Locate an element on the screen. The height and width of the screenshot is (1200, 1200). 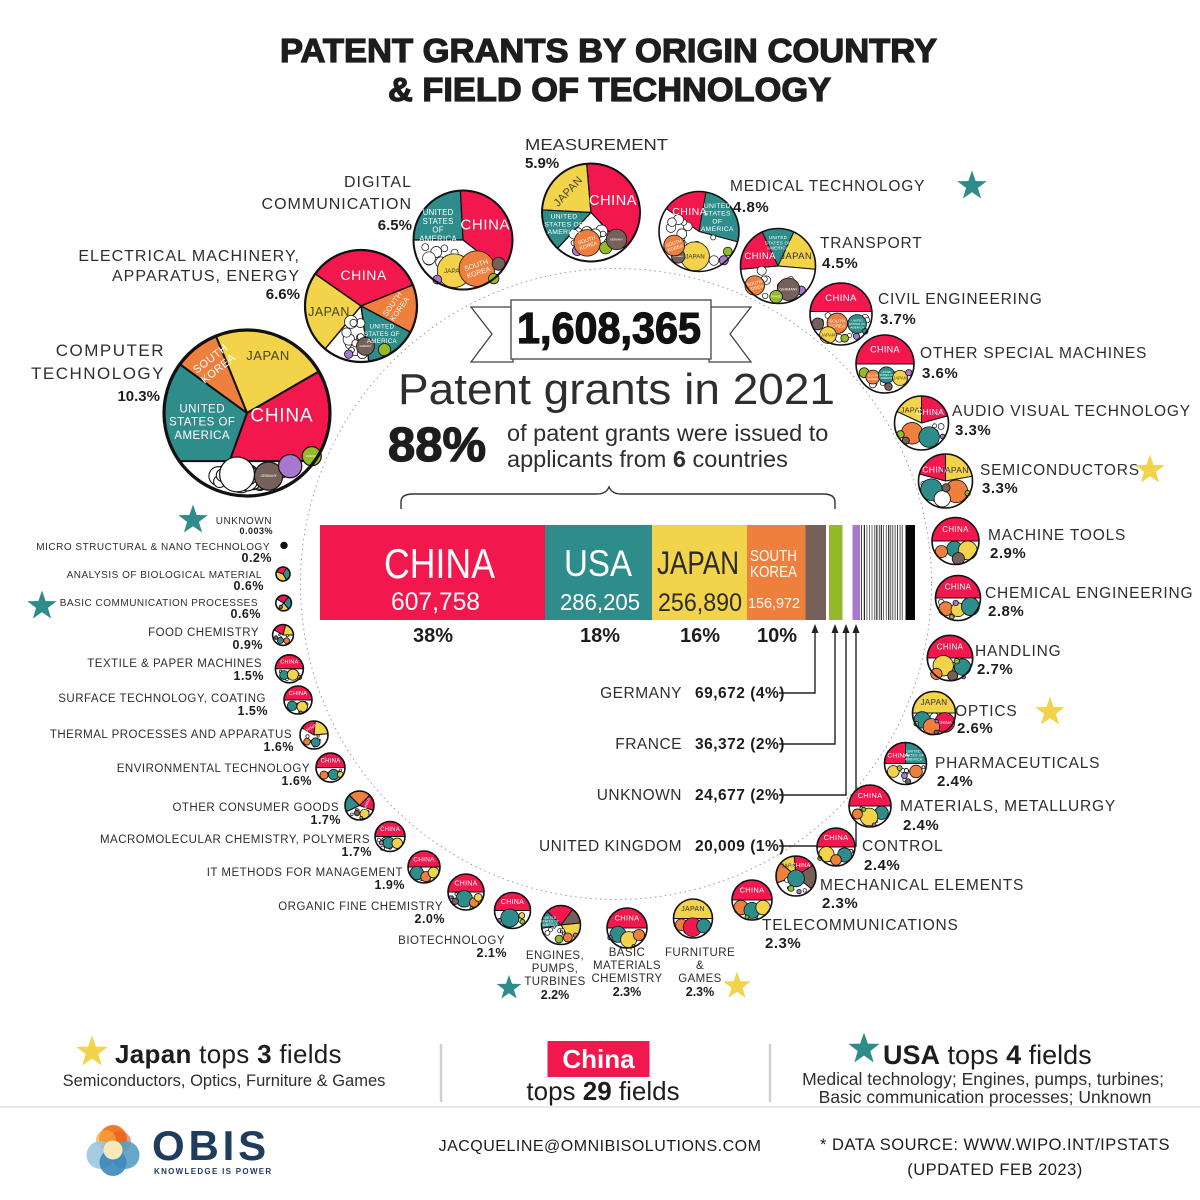
svg-text: Japan tops 3 fields is located at coordinates (228, 1054).